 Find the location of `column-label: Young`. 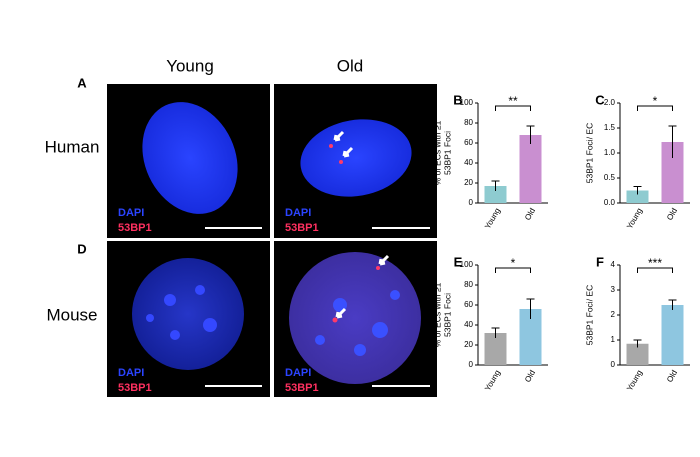

column-label: Young is located at coordinates (190, 65).